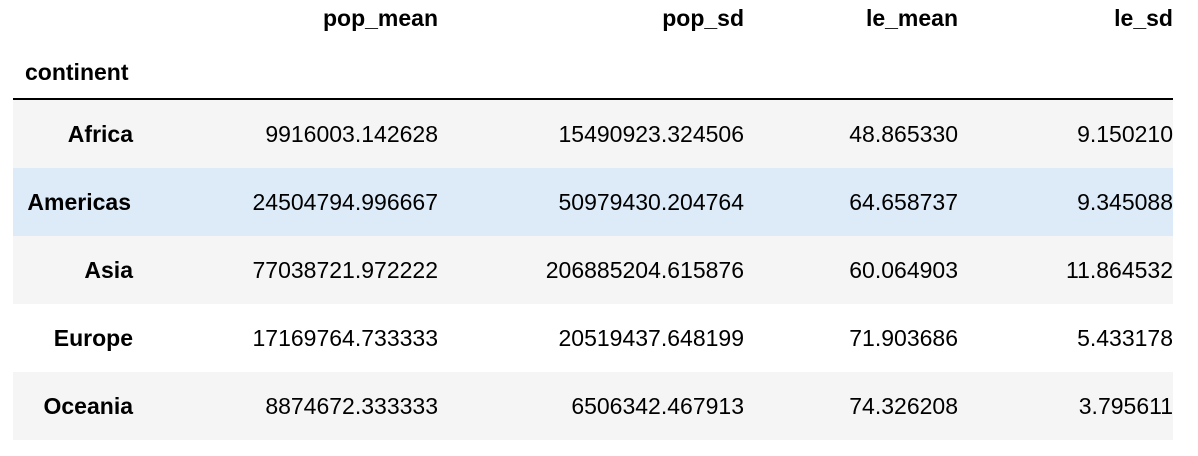  I want to click on cell-pop-mean: 8874672.333333, so click(351, 406).